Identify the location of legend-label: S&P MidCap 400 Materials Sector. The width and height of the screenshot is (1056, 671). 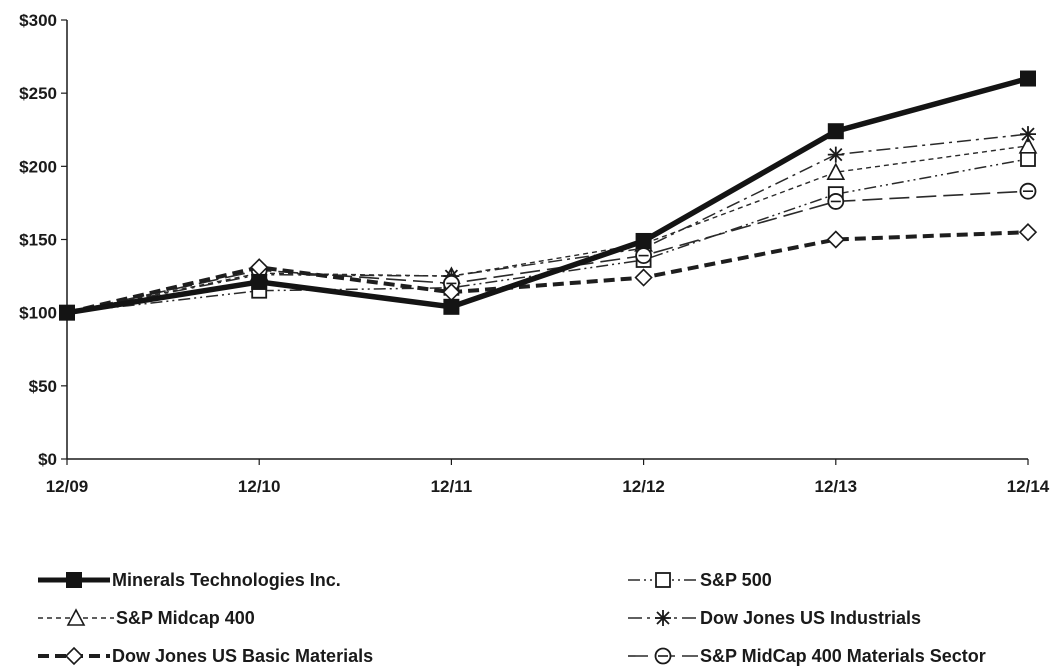
(843, 655).